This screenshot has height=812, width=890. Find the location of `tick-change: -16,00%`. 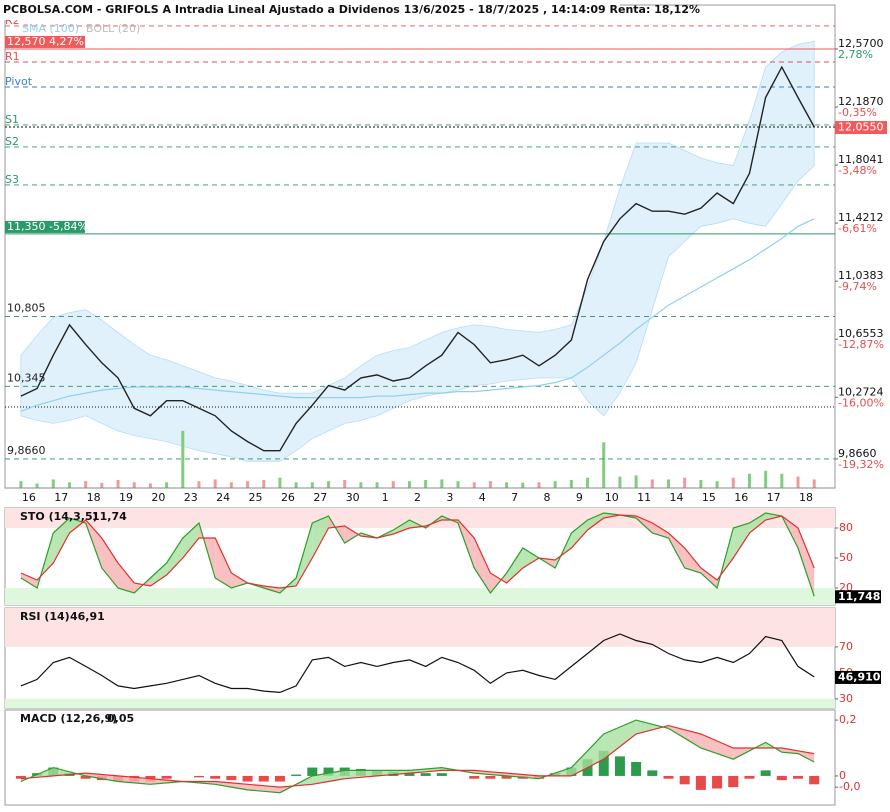

tick-change: -16,00% is located at coordinates (861, 402).